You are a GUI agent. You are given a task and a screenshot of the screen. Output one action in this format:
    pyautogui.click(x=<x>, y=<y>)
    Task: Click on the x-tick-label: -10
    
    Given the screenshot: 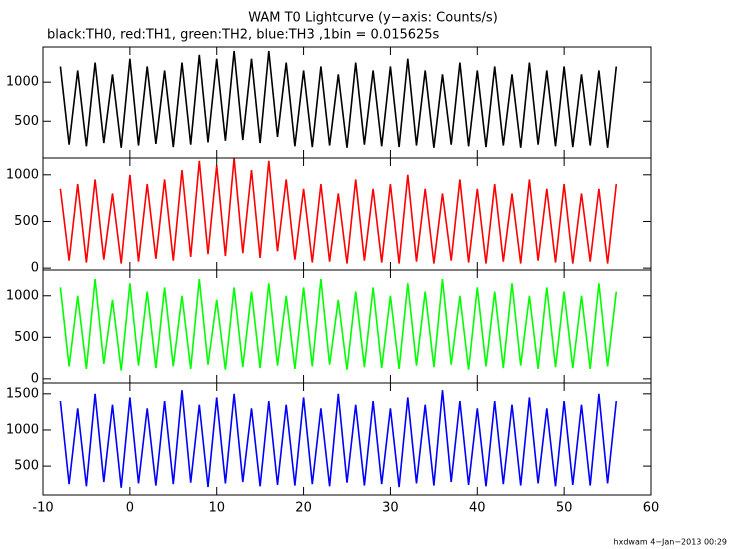 What is the action you would take?
    pyautogui.click(x=42, y=508)
    